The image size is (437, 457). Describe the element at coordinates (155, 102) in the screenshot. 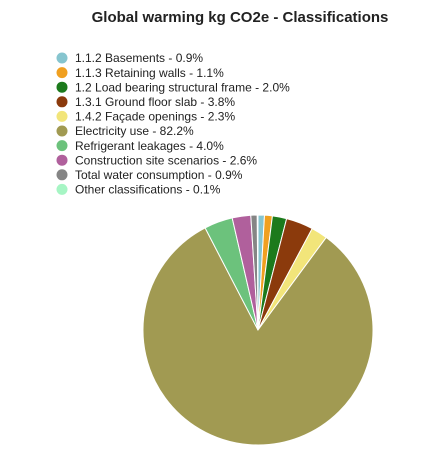

I see `legend-label: 1.3.1 Ground floor slab - 3.8%` at that location.